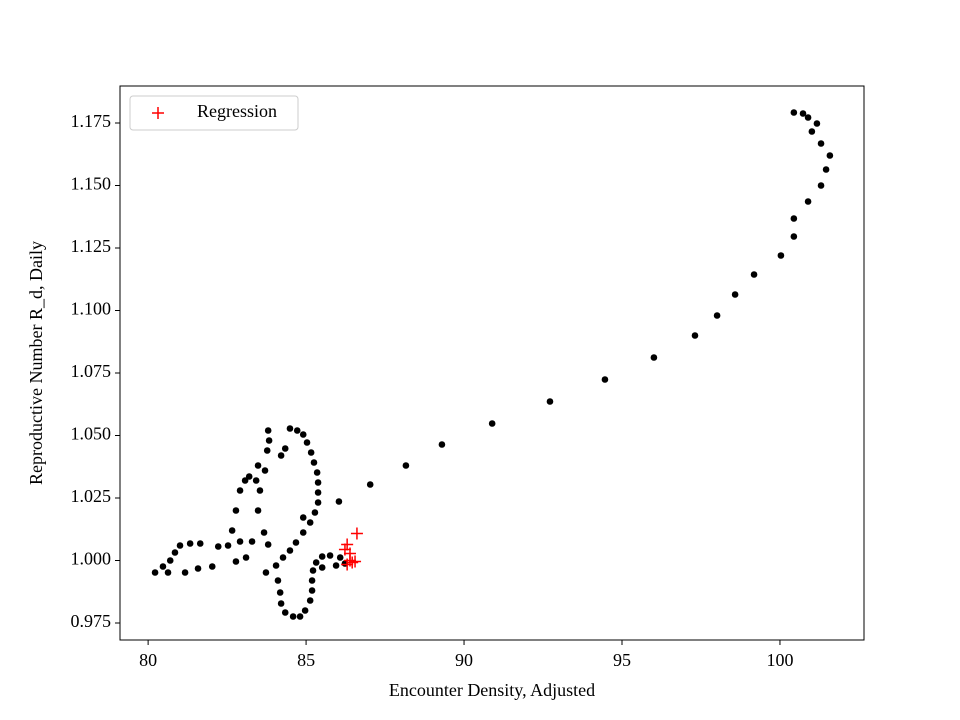 This screenshot has width=960, height=720. Describe the element at coordinates (91, 121) in the screenshot. I see `y-tick-label: 1.175` at that location.